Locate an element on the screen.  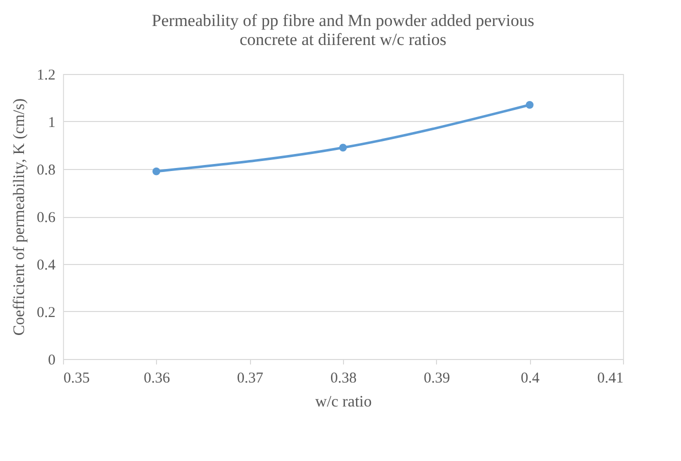
x-axis-title: w/c ratio is located at coordinates (343, 402).